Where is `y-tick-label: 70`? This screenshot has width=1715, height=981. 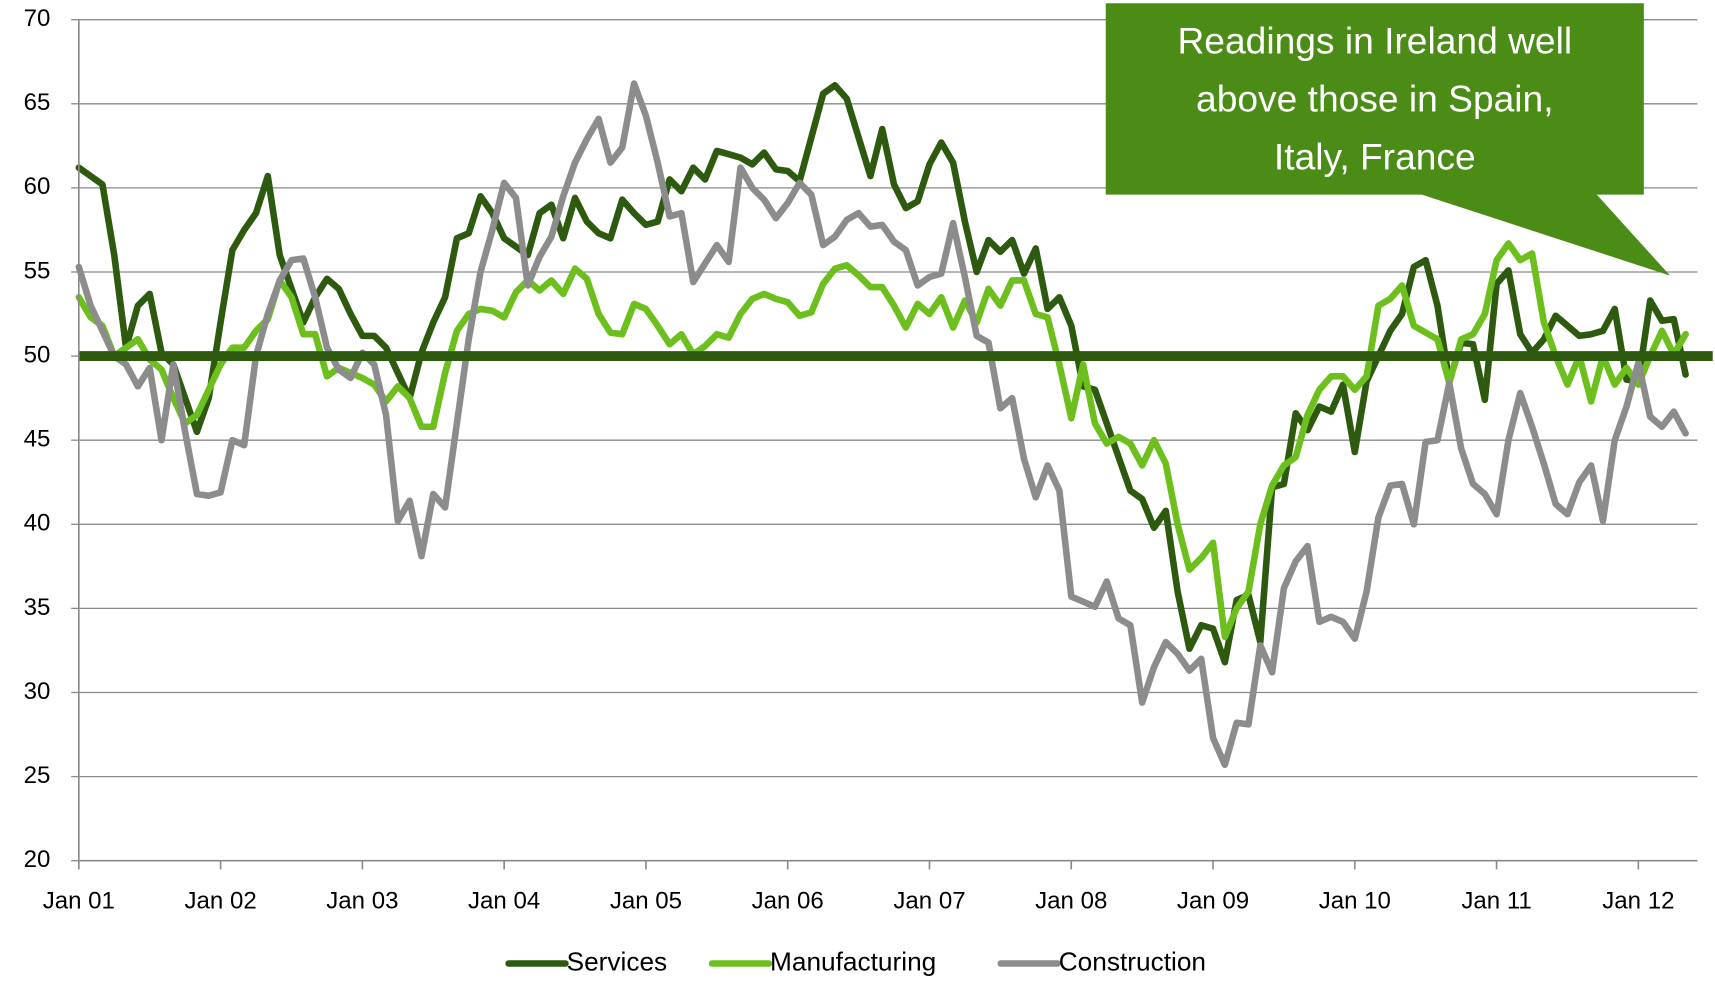 y-tick-label: 70 is located at coordinates (37, 18).